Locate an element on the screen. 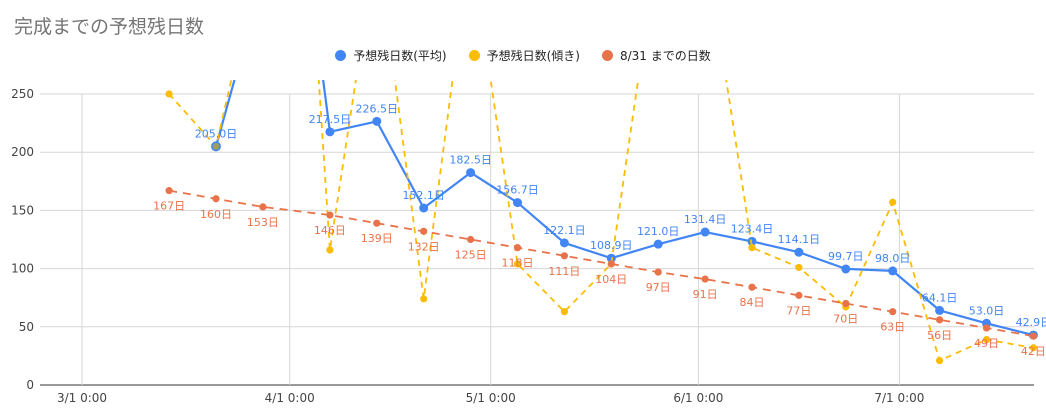 The image size is (1046, 418). data-label-remaining: 146日 is located at coordinates (330, 230).